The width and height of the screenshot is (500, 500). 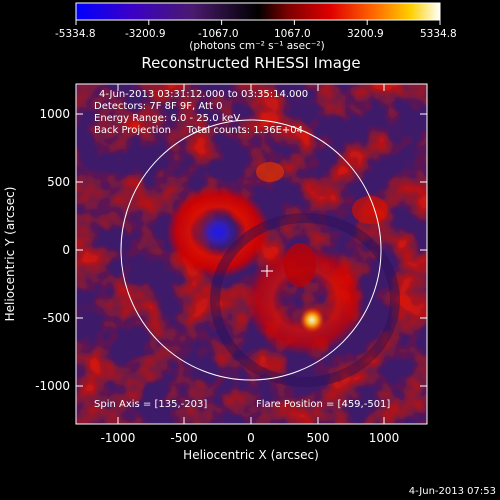 What do you see at coordinates (145, 34) in the screenshot?
I see `colorbar-tick-label: -3200.9` at bounding box center [145, 34].